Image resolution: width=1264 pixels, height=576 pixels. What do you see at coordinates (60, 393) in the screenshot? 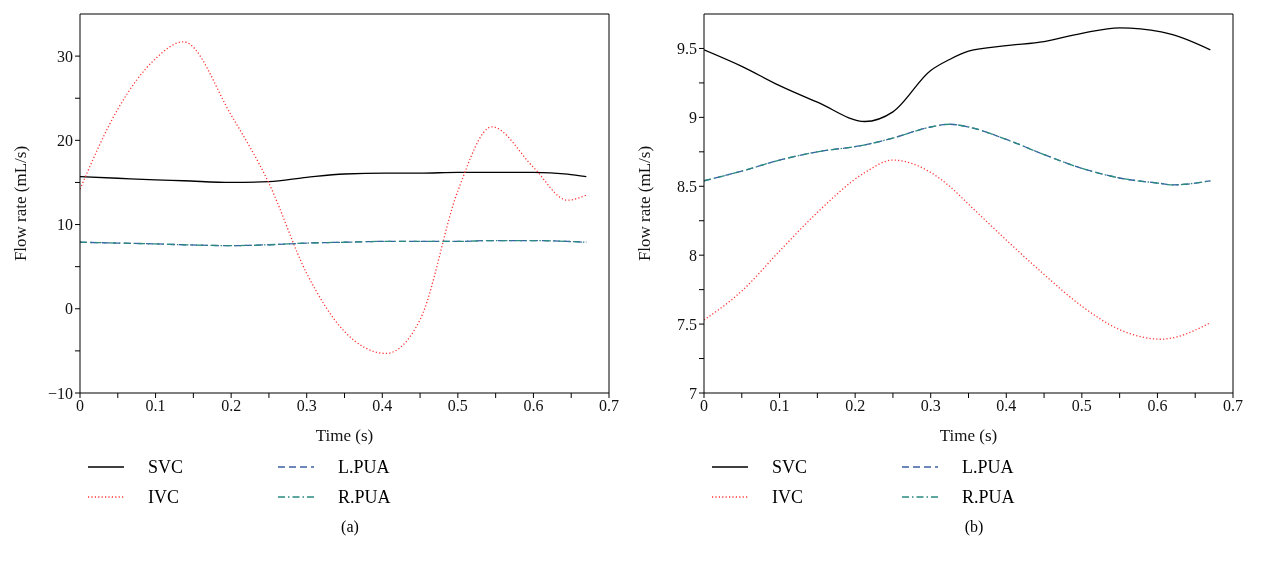
I see `y-tick-label: −10` at bounding box center [60, 393].